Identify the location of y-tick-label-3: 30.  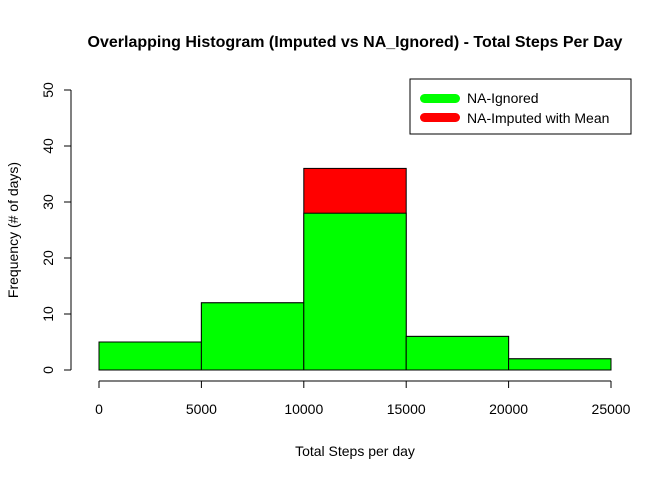
(48, 202).